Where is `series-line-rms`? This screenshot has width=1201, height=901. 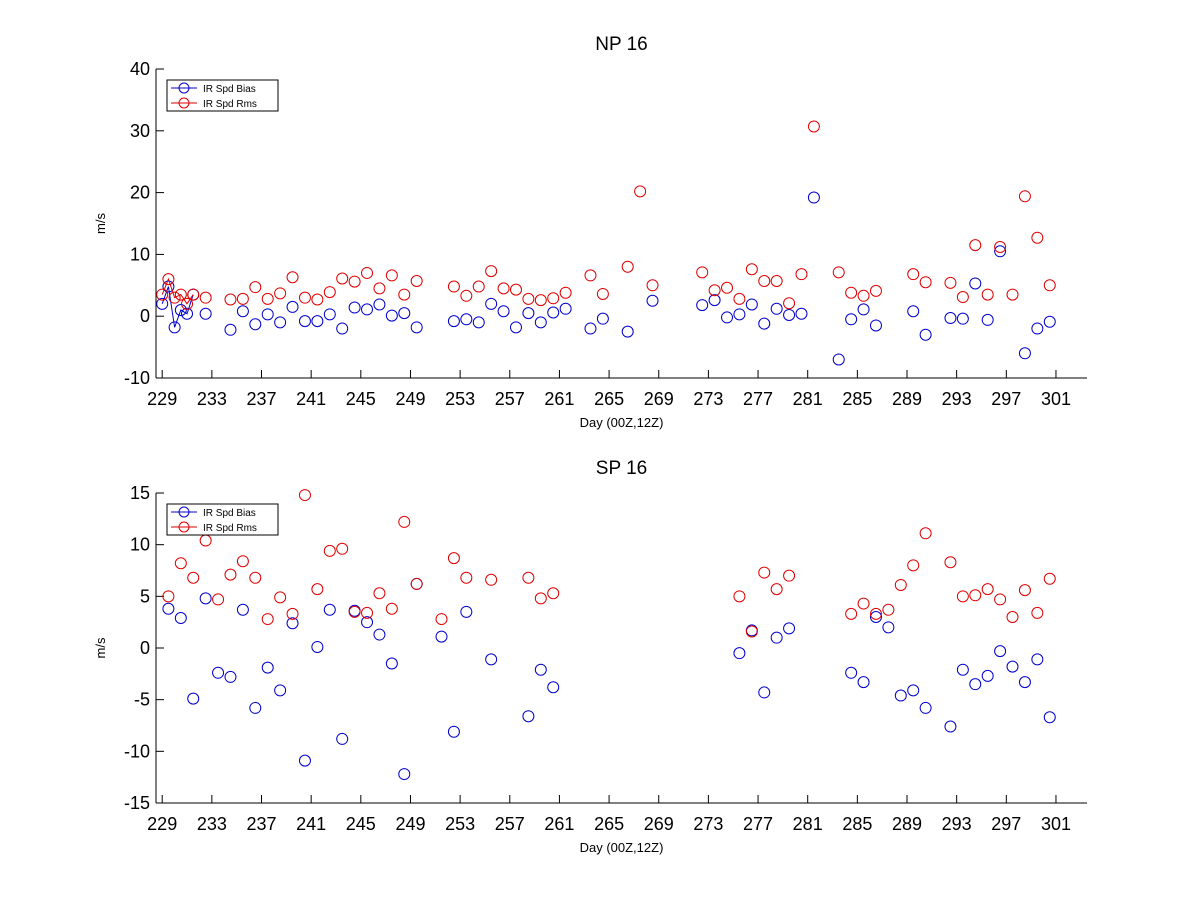
series-line-rms is located at coordinates (177, 291).